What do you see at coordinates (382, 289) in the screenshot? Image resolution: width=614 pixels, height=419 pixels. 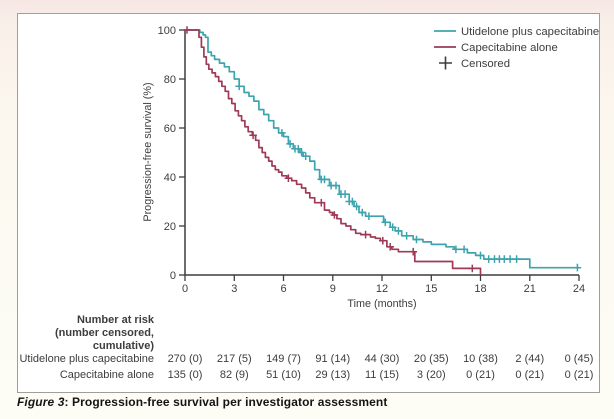 I see `x-tick-label: 12` at bounding box center [382, 289].